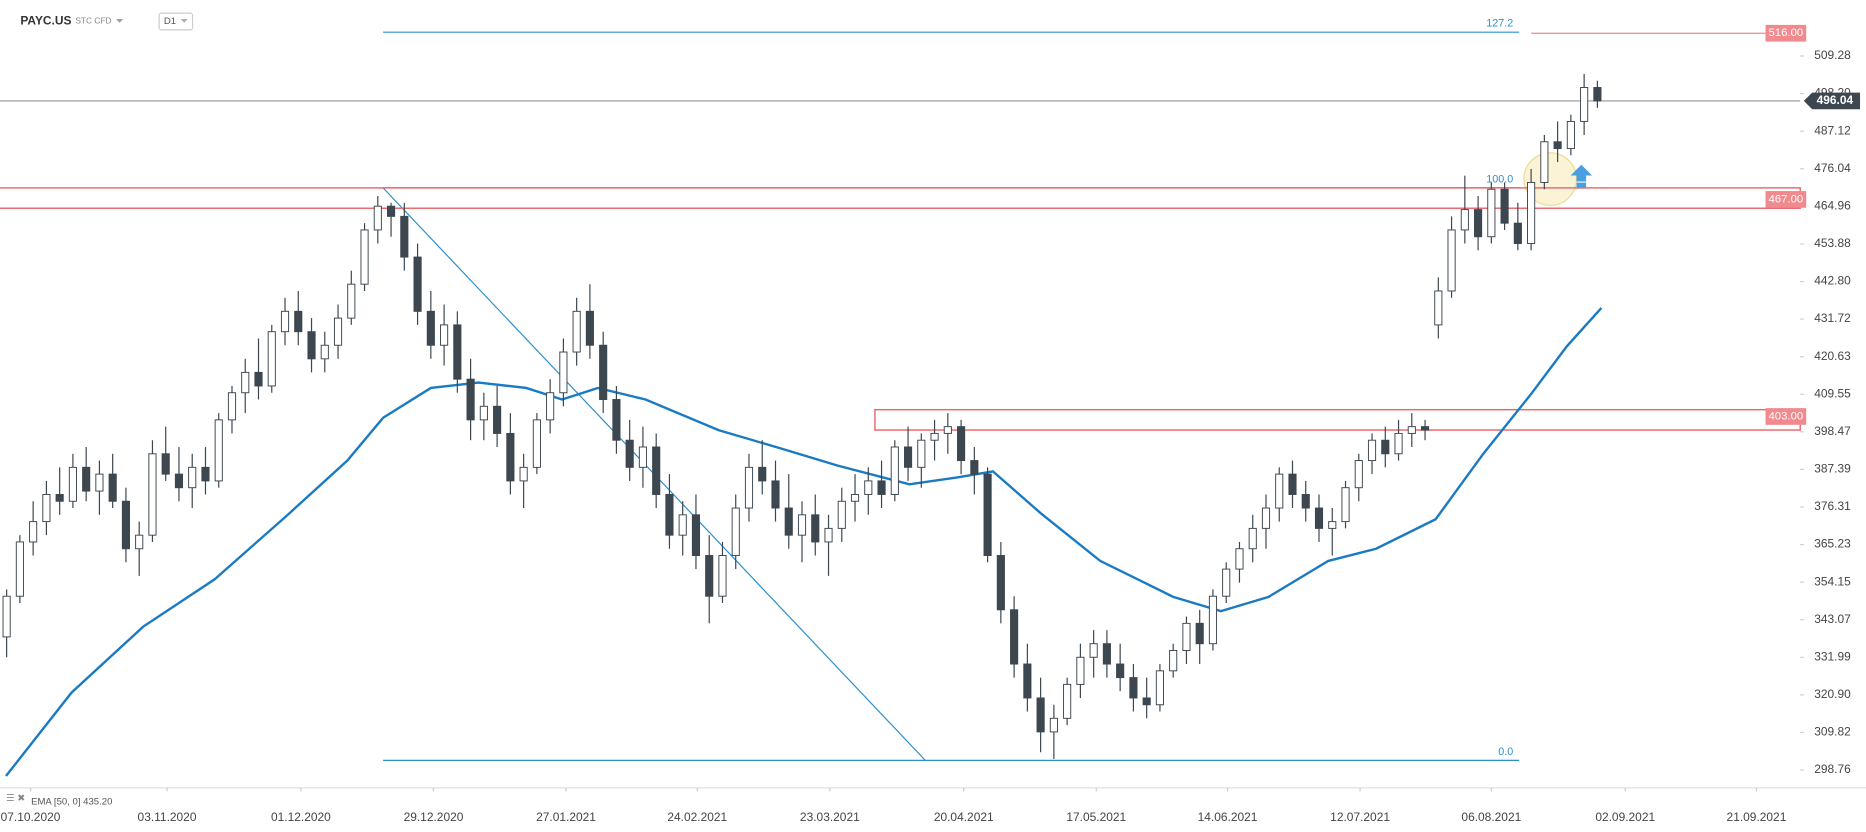 The height and width of the screenshot is (832, 1866). I want to click on y-tick-label: 409.55, so click(1832, 393).